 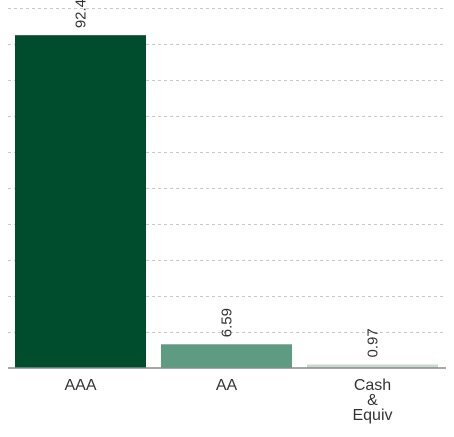 I want to click on data-label: 92.45, so click(x=81, y=14).